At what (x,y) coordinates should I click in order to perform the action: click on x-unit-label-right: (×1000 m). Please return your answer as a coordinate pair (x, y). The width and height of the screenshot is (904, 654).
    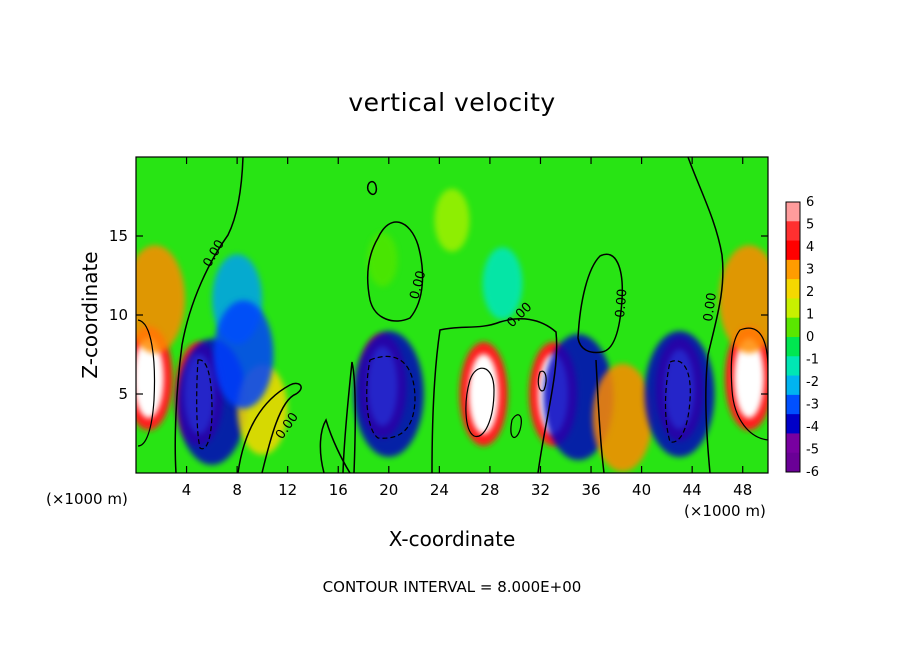
    Looking at the image, I should click on (725, 511).